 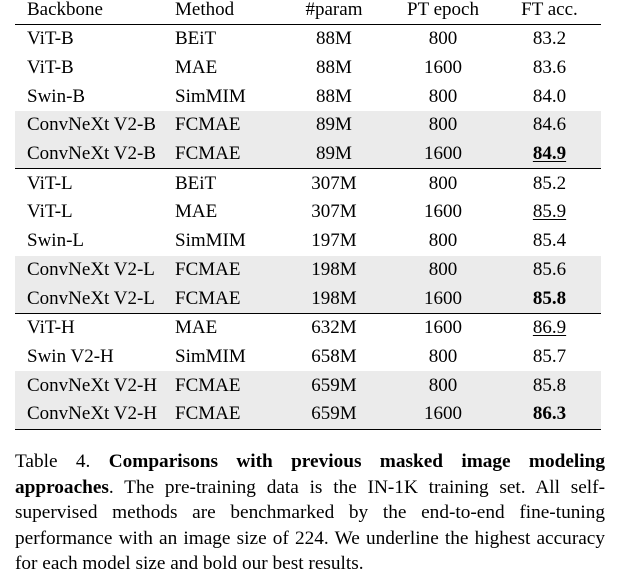 I want to click on cell-ft-acc: 85.2, so click(x=549, y=183).